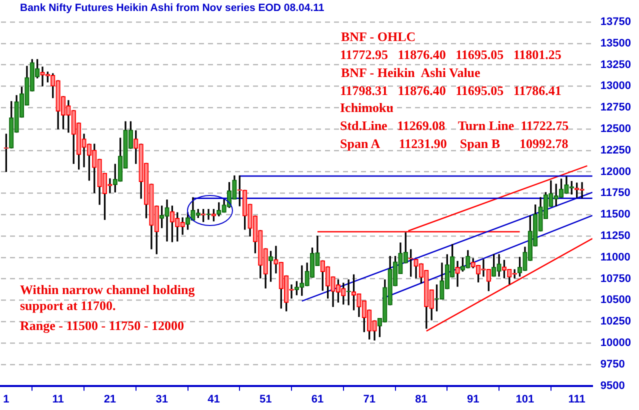 This screenshot has height=410, width=639. I want to click on y-tick-label: 10500, so click(616, 300).